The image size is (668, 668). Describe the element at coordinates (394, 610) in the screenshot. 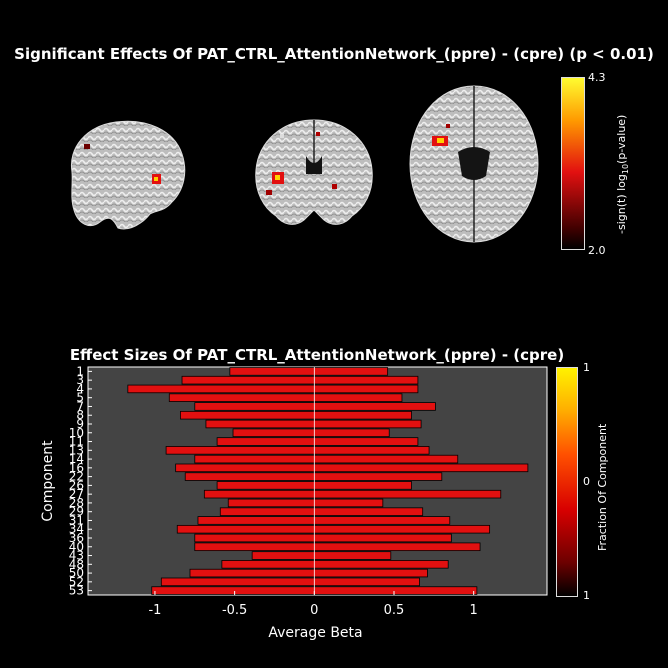

I see `x-tick-label: 0.5` at that location.